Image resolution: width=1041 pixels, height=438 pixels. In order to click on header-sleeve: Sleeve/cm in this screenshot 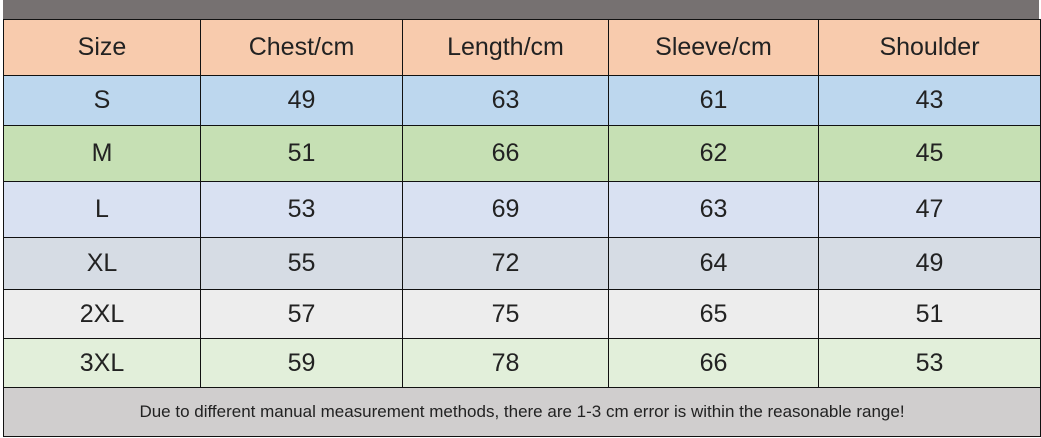, I will do `click(713, 47)`.